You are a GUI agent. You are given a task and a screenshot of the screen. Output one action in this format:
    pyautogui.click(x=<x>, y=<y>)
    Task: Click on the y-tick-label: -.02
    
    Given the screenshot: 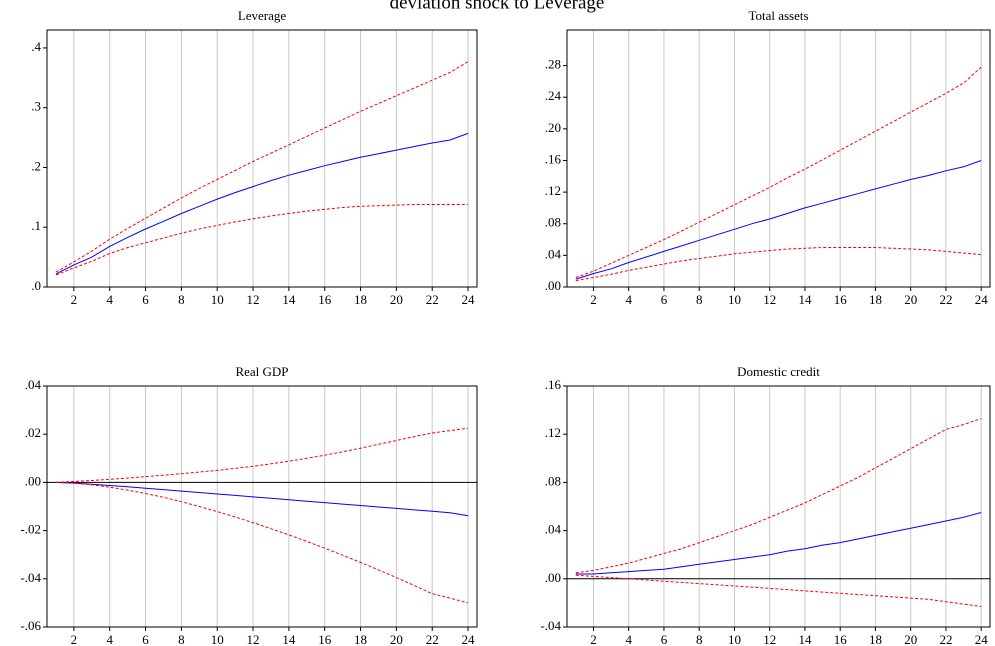 What is the action you would take?
    pyautogui.click(x=30, y=529)
    